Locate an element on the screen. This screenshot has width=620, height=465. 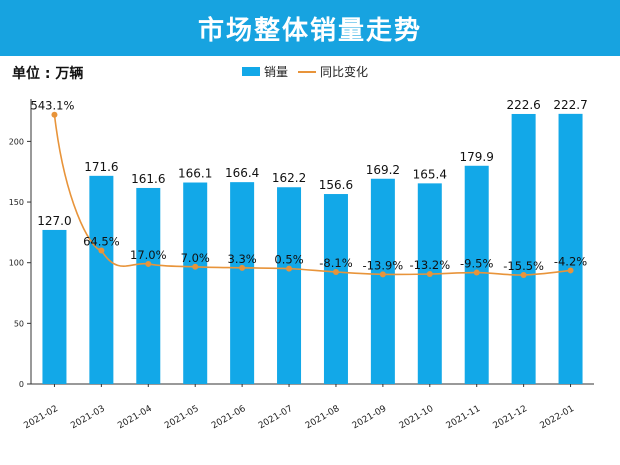
chart-title: 市场整体销量走势 is located at coordinates (309, 30).